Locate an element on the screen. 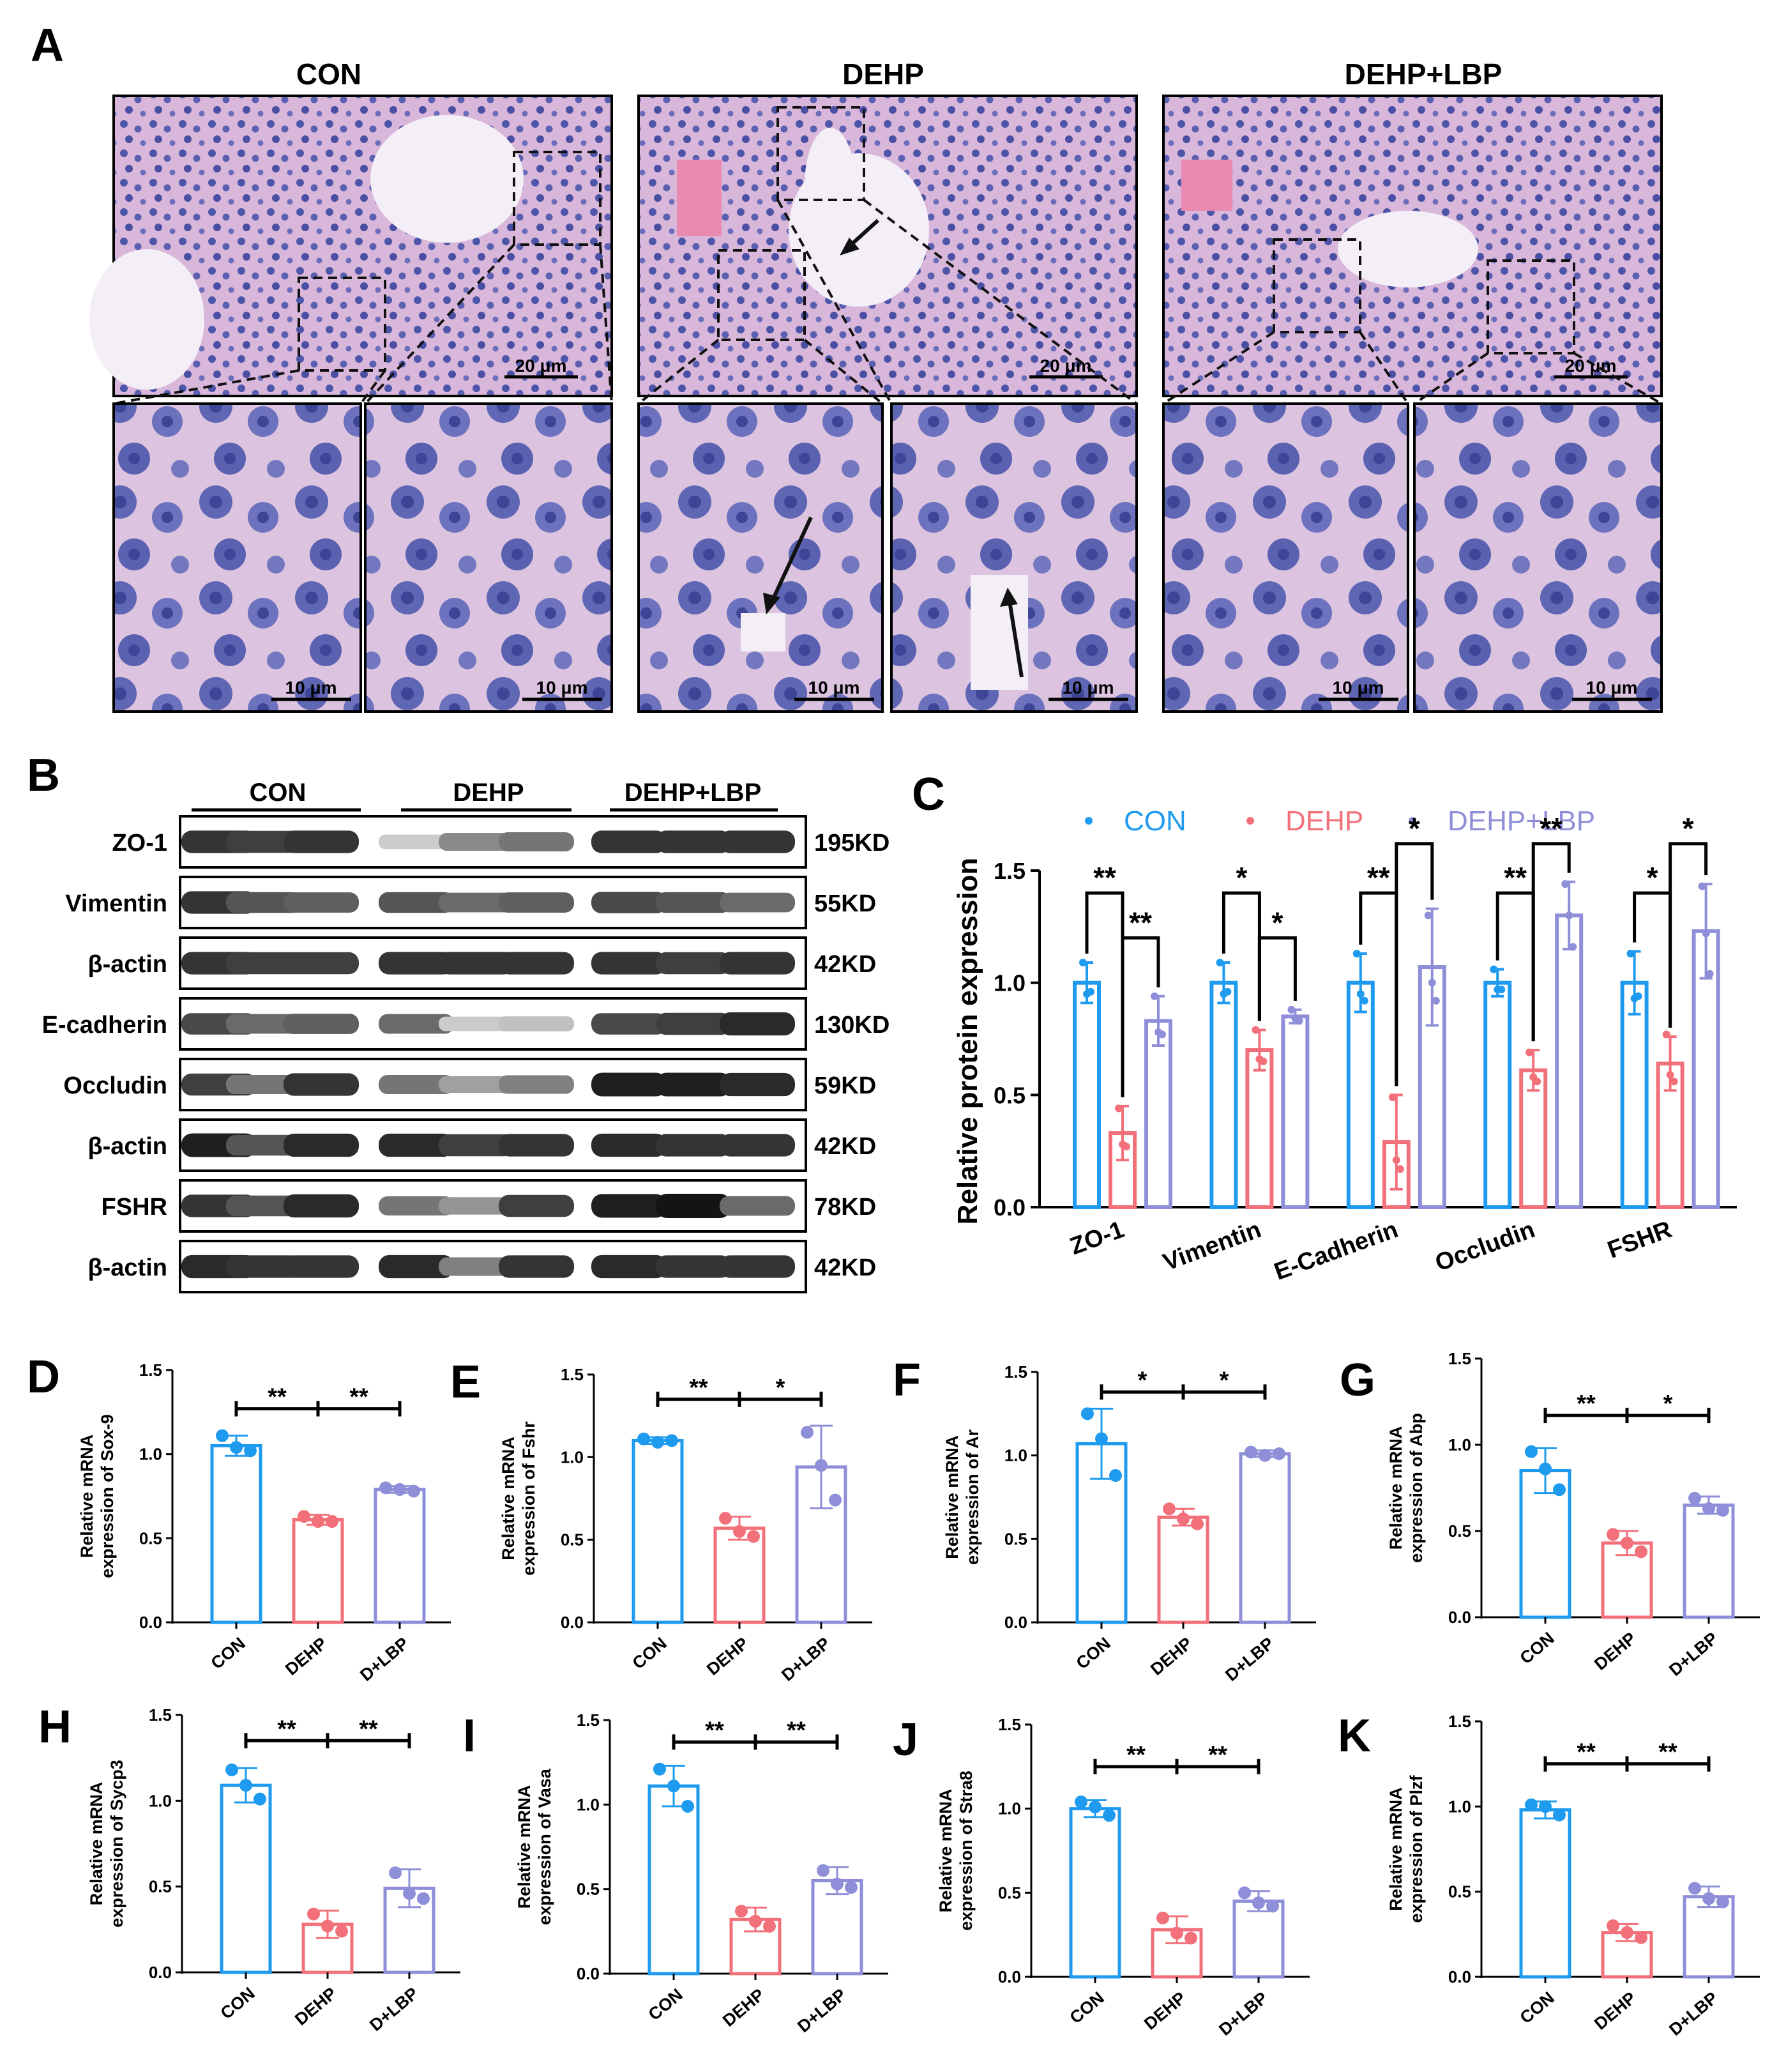 The width and height of the screenshot is (1779, 2072). legend-label: DEHP+LBP is located at coordinates (1521, 821).